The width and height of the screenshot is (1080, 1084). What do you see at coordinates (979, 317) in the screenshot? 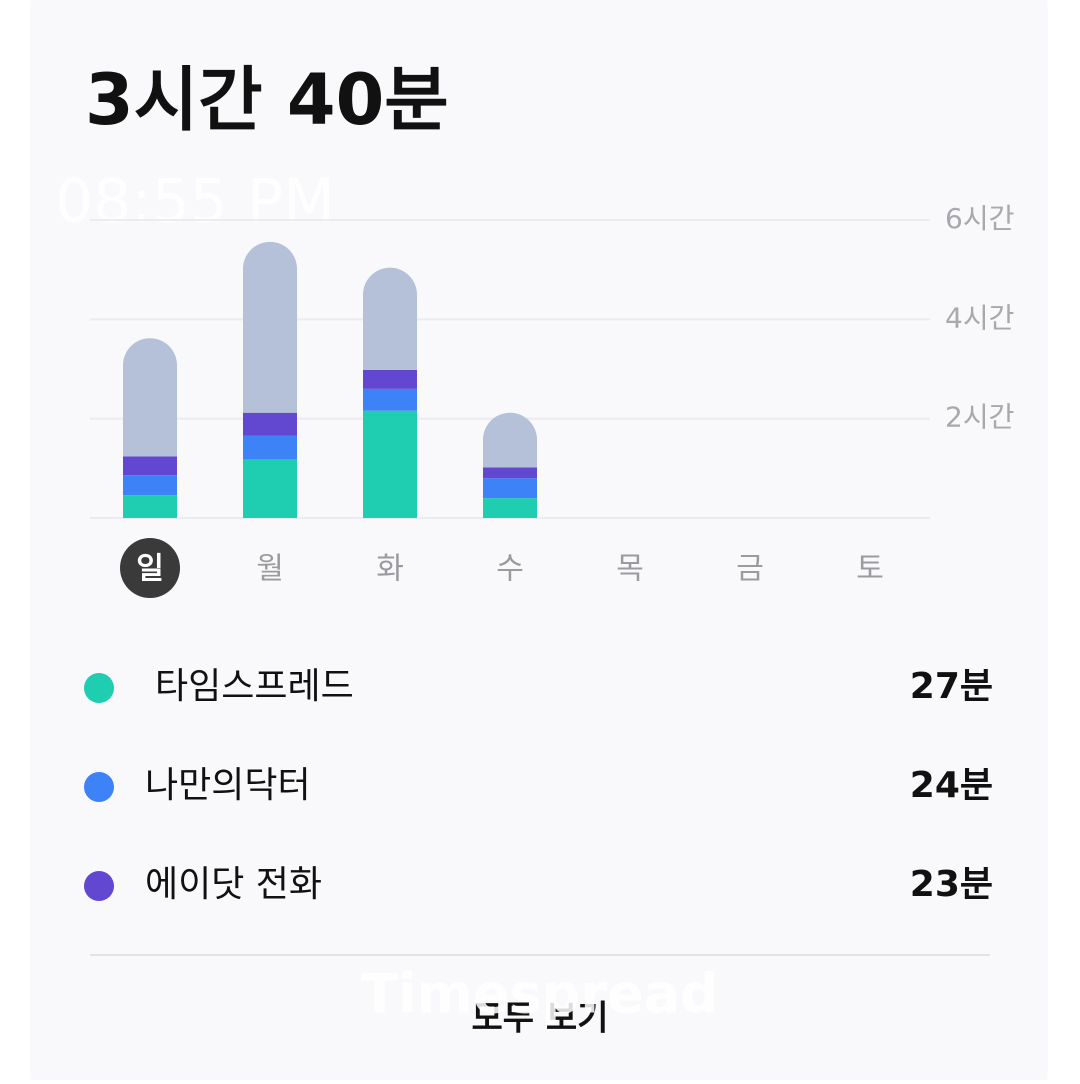
I see `y-tick-label: 4시간` at bounding box center [979, 317].